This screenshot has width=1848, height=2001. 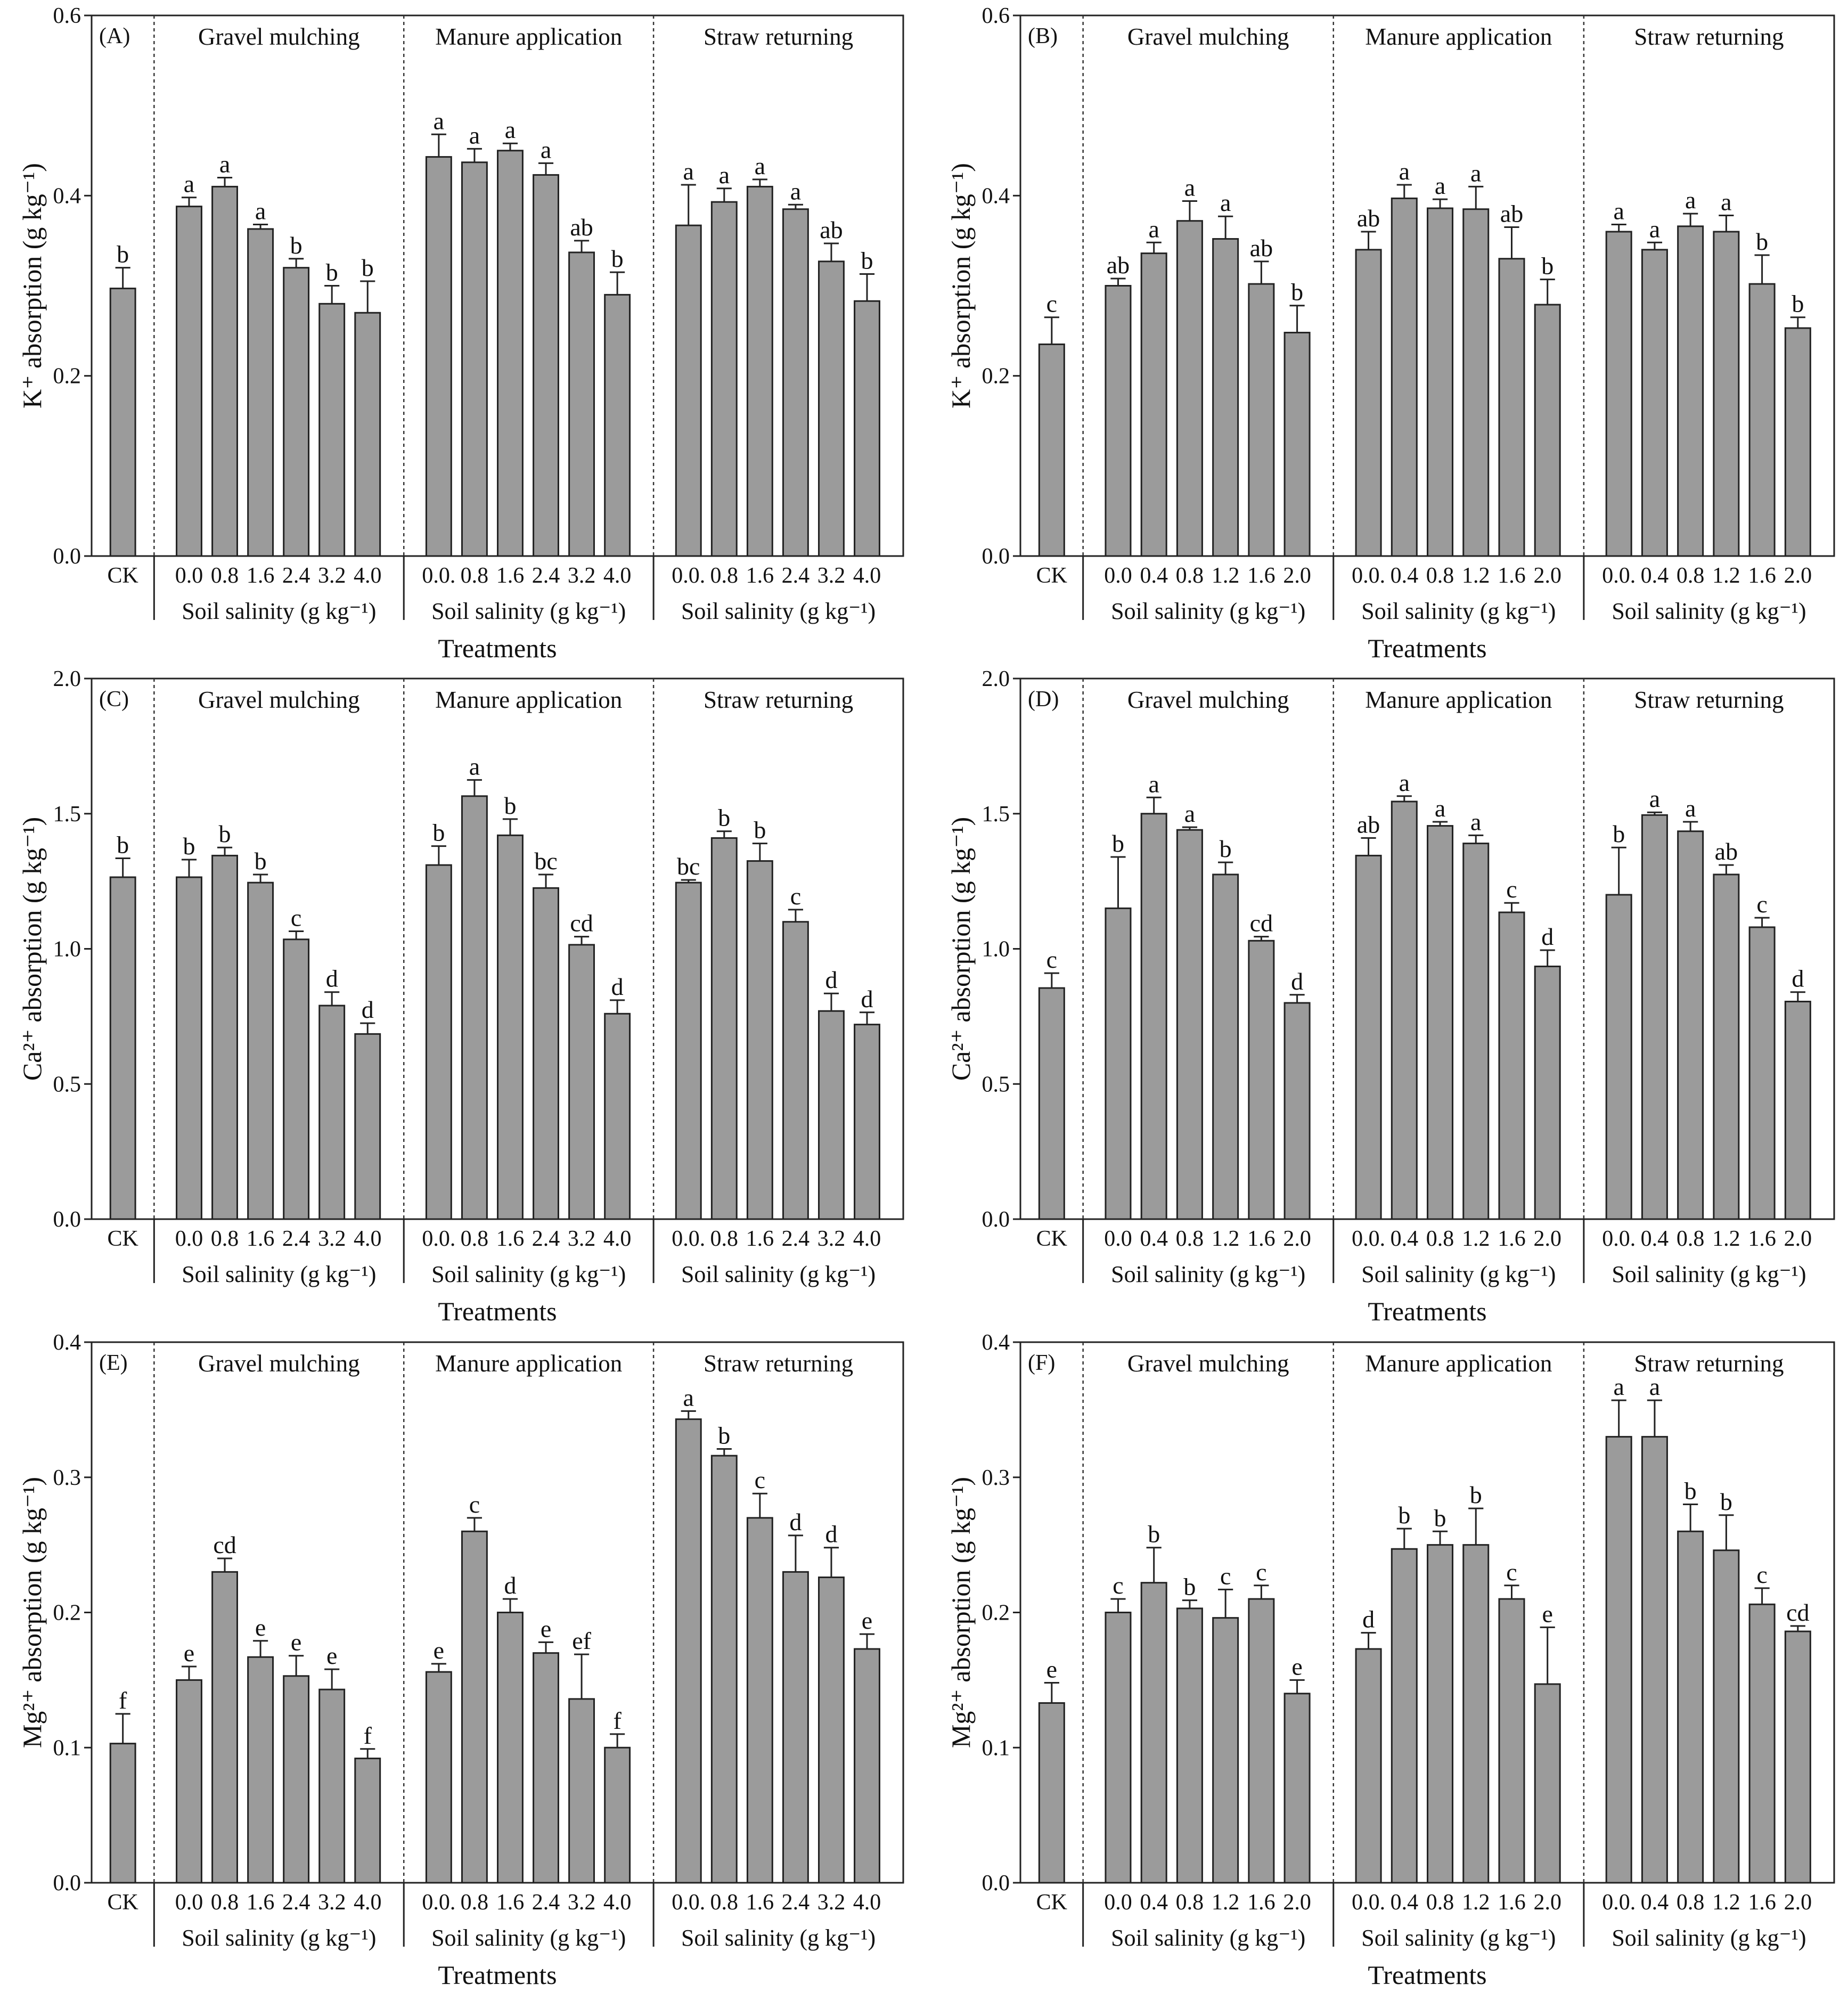 I want to click on panel-label: (E), so click(x=113, y=1363).